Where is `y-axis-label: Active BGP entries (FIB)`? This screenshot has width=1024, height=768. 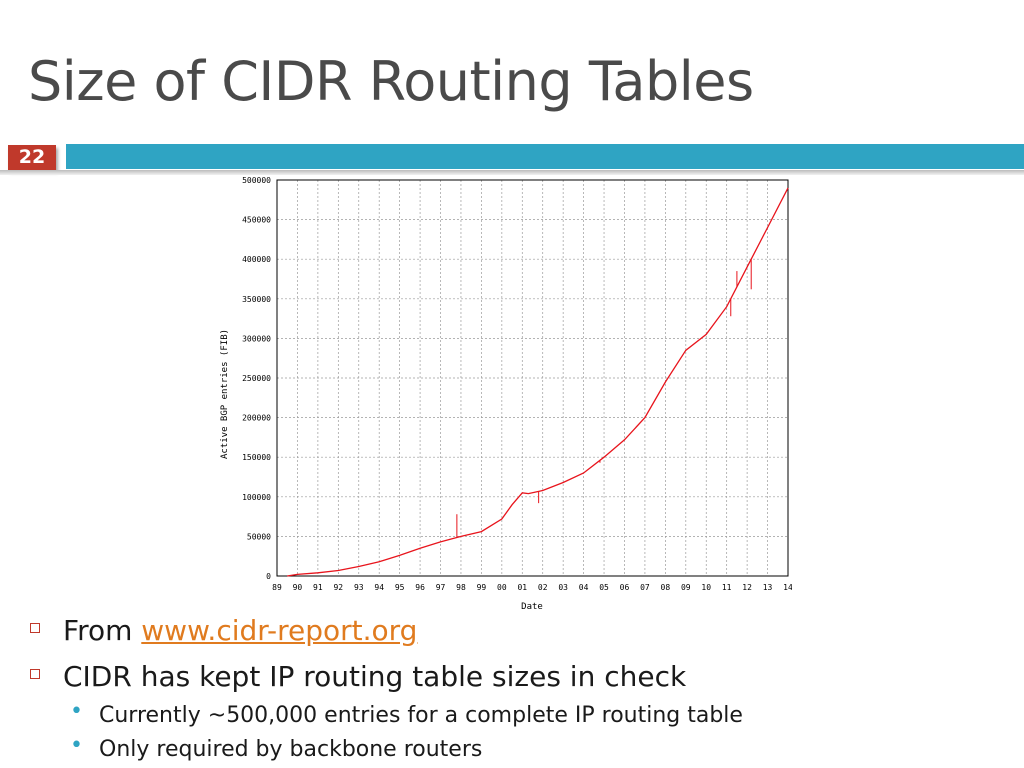 y-axis-label: Active BGP entries (FIB) is located at coordinates (225, 394).